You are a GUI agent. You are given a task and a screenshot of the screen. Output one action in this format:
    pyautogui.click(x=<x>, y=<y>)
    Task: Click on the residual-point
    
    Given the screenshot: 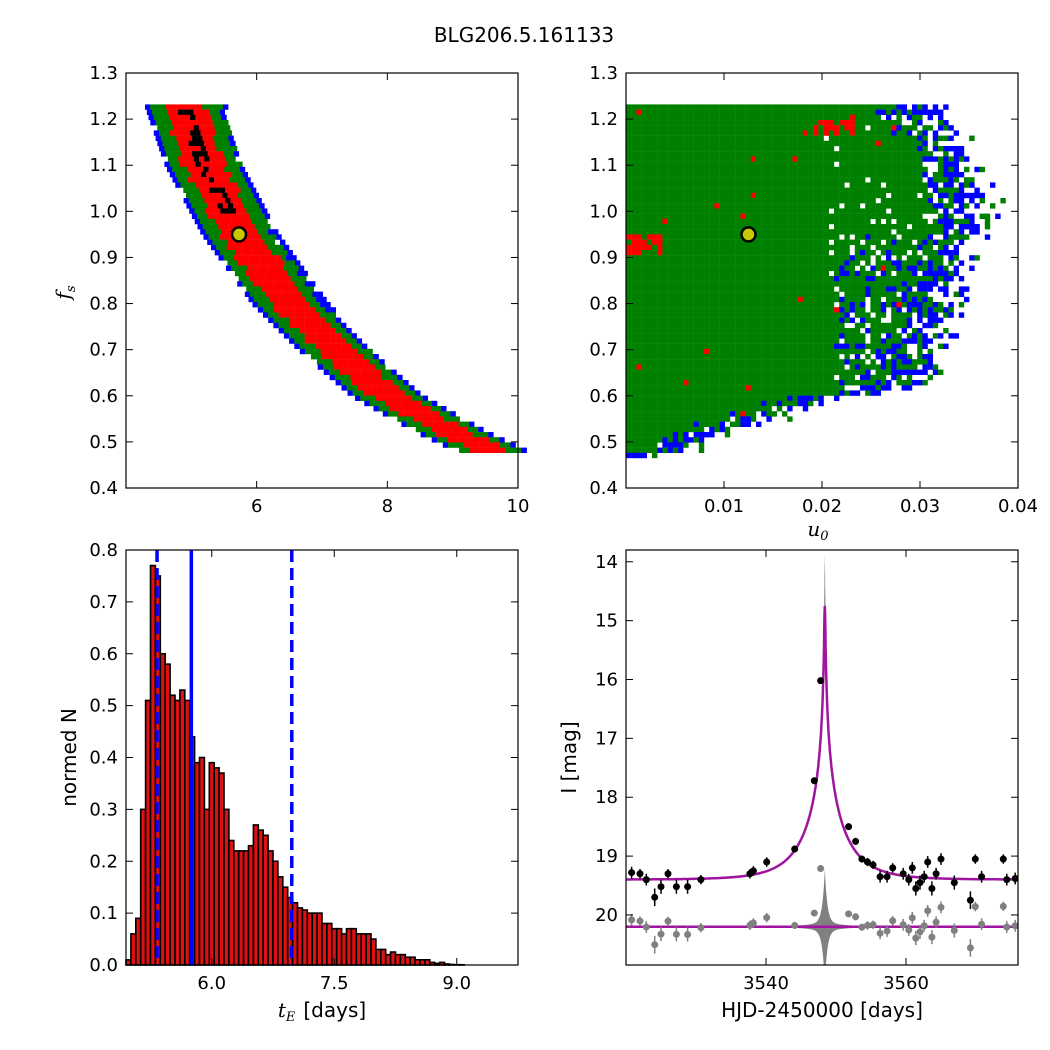 What is the action you would take?
    pyautogui.click(x=1014, y=926)
    